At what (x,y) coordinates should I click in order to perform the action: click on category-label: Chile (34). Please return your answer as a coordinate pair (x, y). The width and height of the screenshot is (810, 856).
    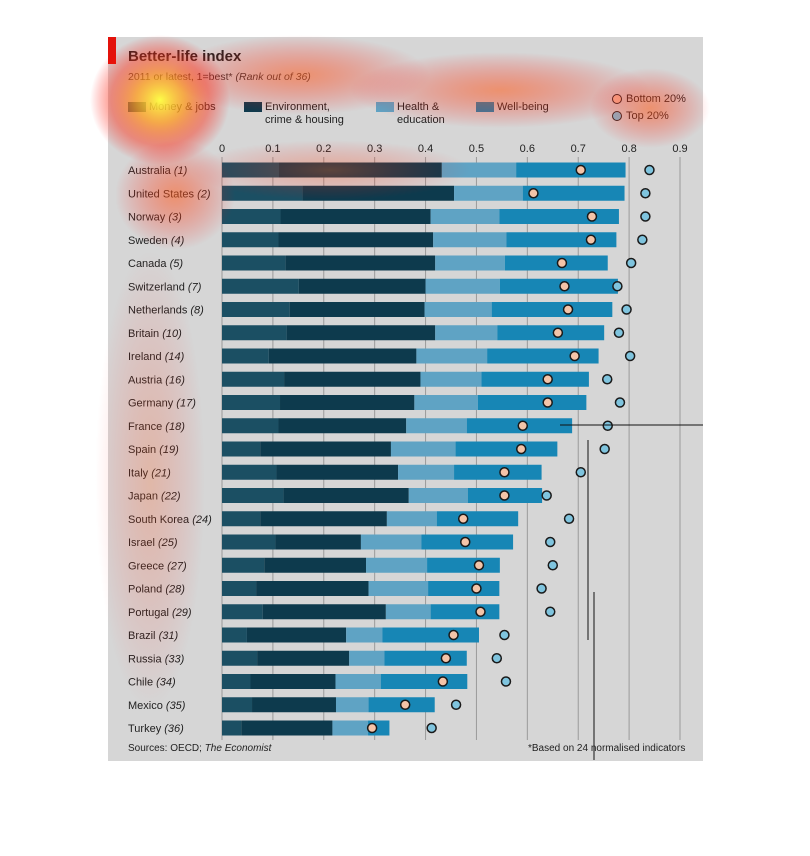
    Looking at the image, I should click on (152, 683).